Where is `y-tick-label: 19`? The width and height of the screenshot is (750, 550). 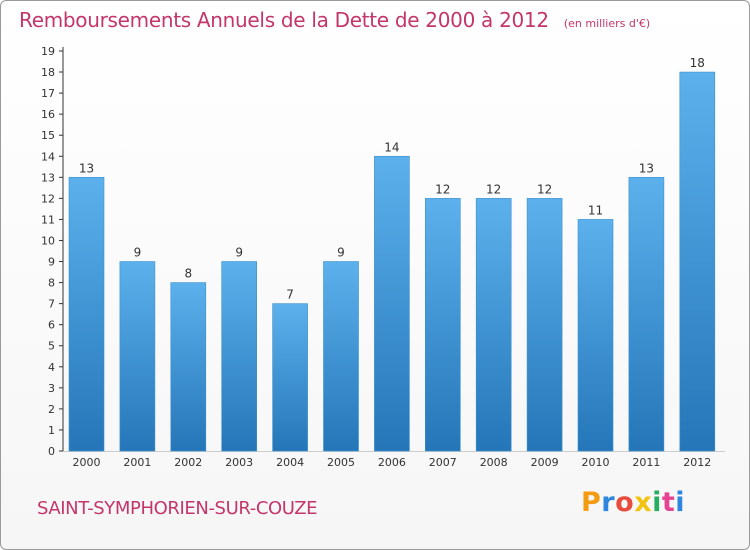 y-tick-label: 19 is located at coordinates (48, 51).